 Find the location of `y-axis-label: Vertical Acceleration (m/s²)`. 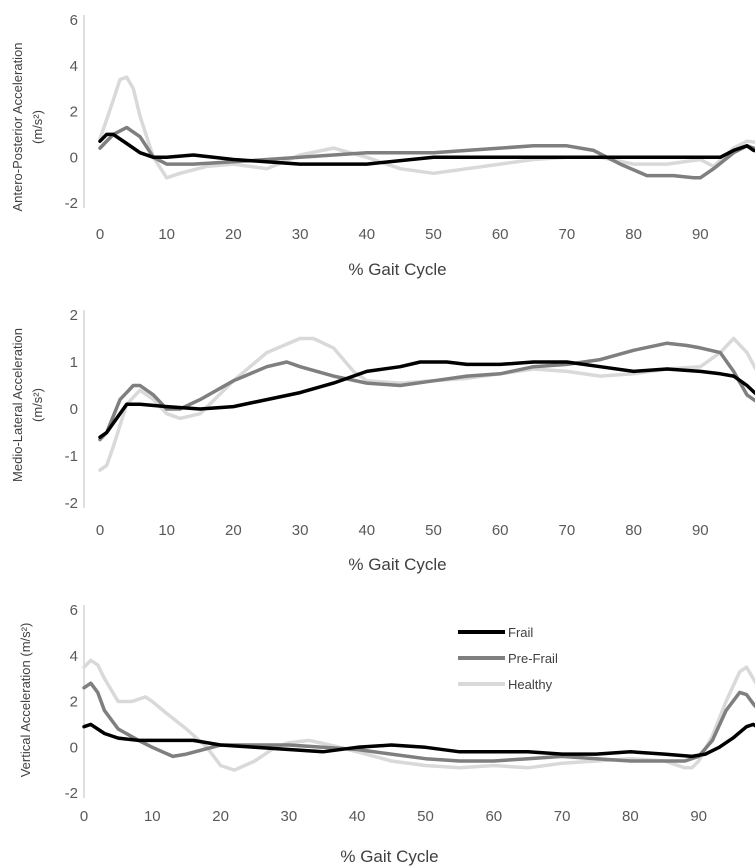

y-axis-label: Vertical Acceleration (m/s²) is located at coordinates (25, 700).